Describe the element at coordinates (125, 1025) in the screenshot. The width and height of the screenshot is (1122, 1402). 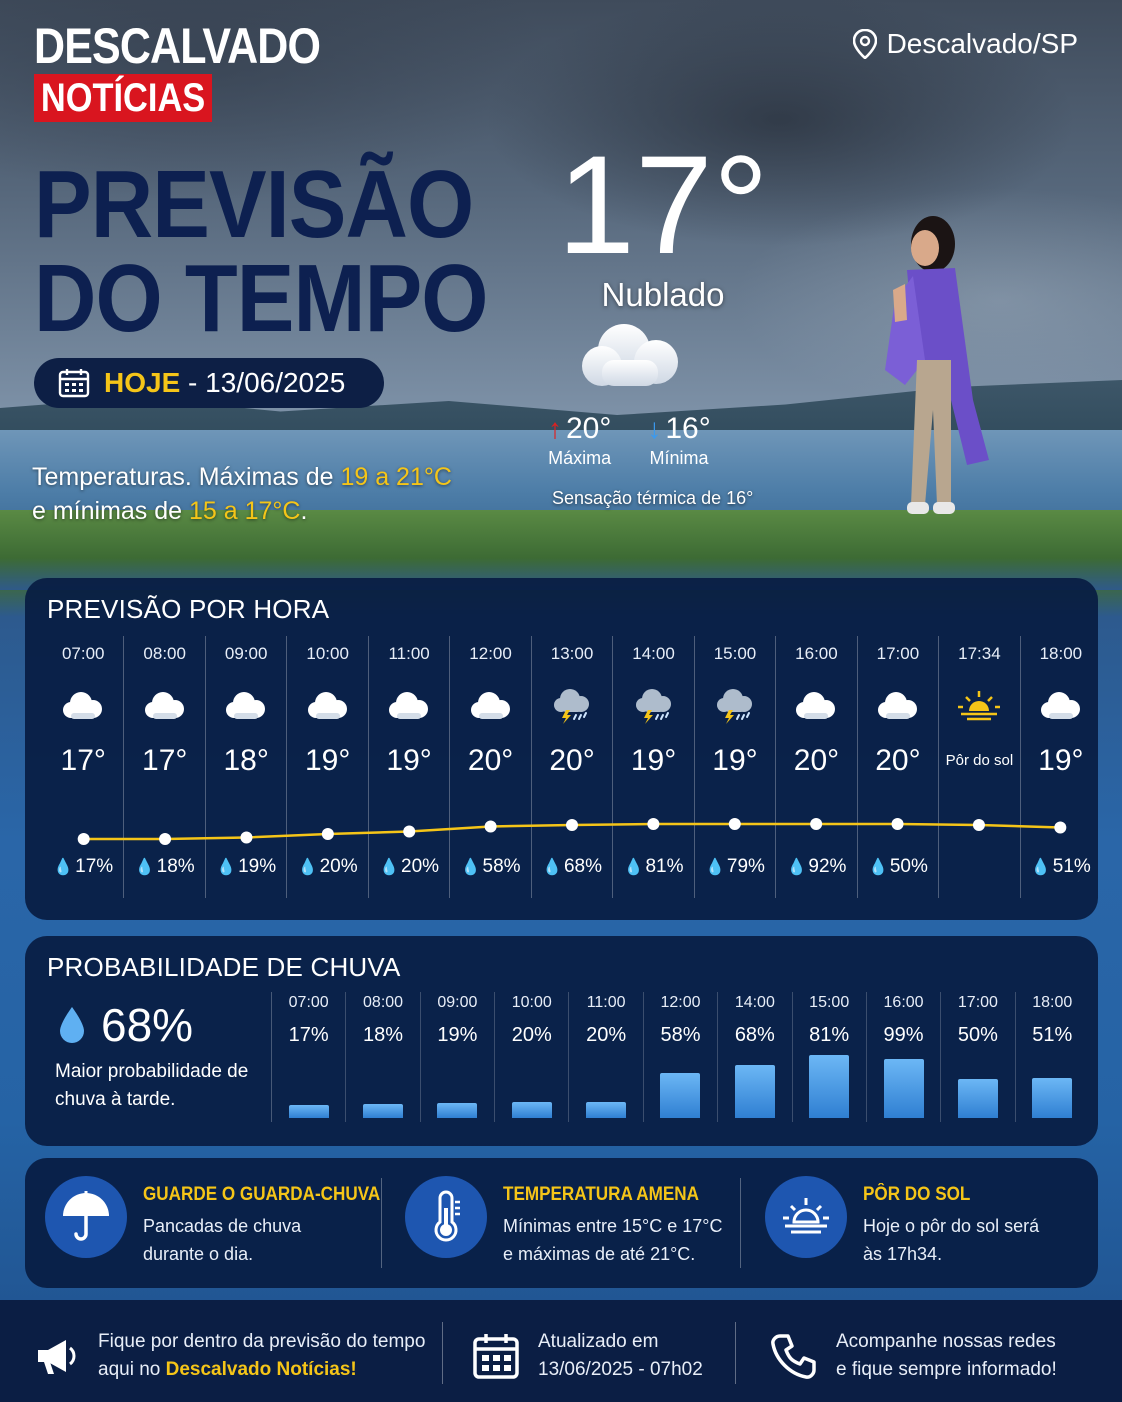
I see `rain-max: 68%` at that location.